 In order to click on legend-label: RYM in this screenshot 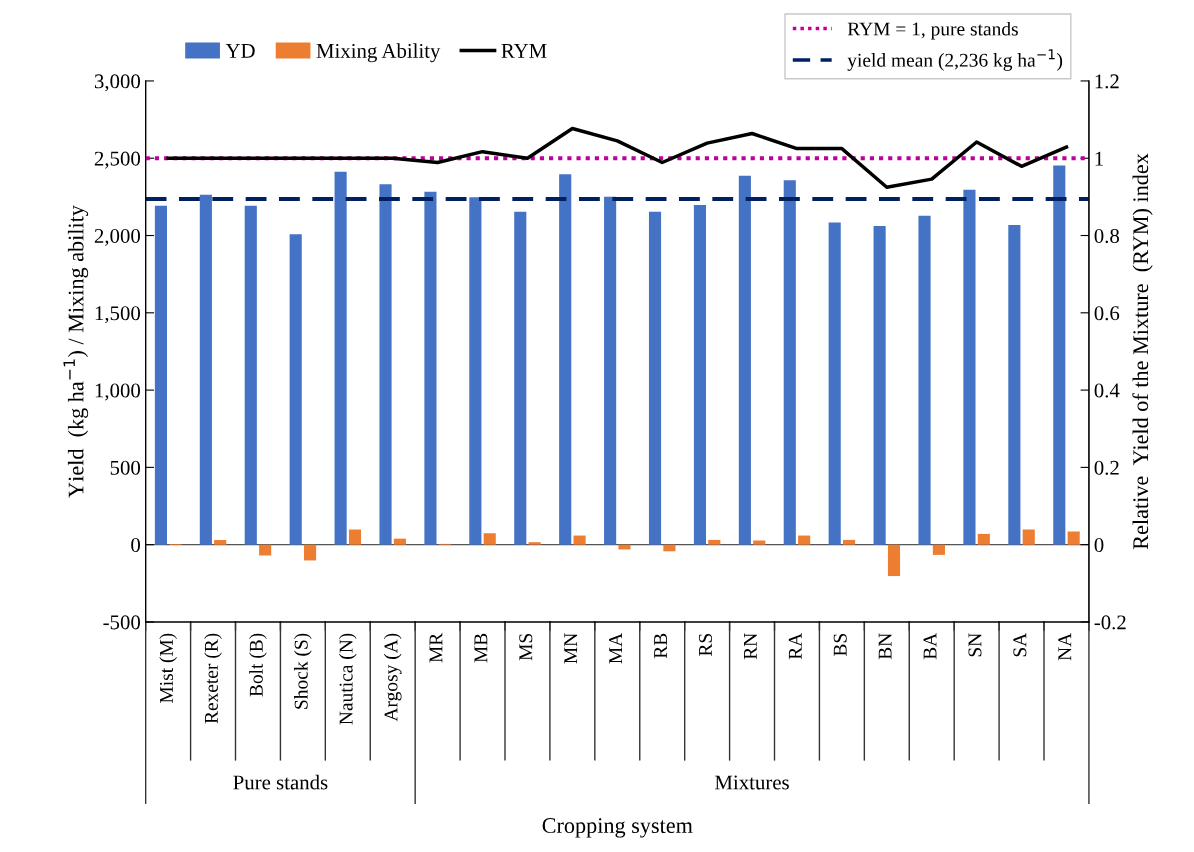, I will do `click(524, 51)`.